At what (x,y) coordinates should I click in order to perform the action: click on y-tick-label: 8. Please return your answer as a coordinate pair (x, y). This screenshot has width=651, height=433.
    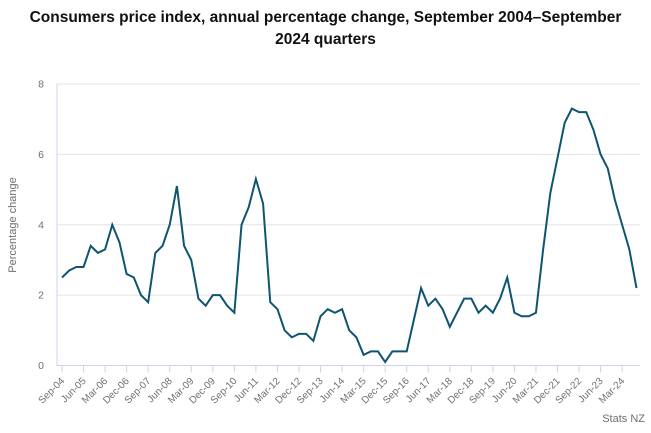
    Looking at the image, I should click on (41, 85).